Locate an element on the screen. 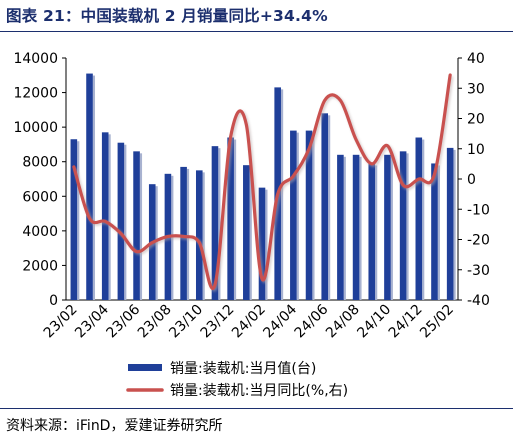  chart-title: 图表 21：中国装载机 2 月销量同比+34.4% is located at coordinates (167, 16).